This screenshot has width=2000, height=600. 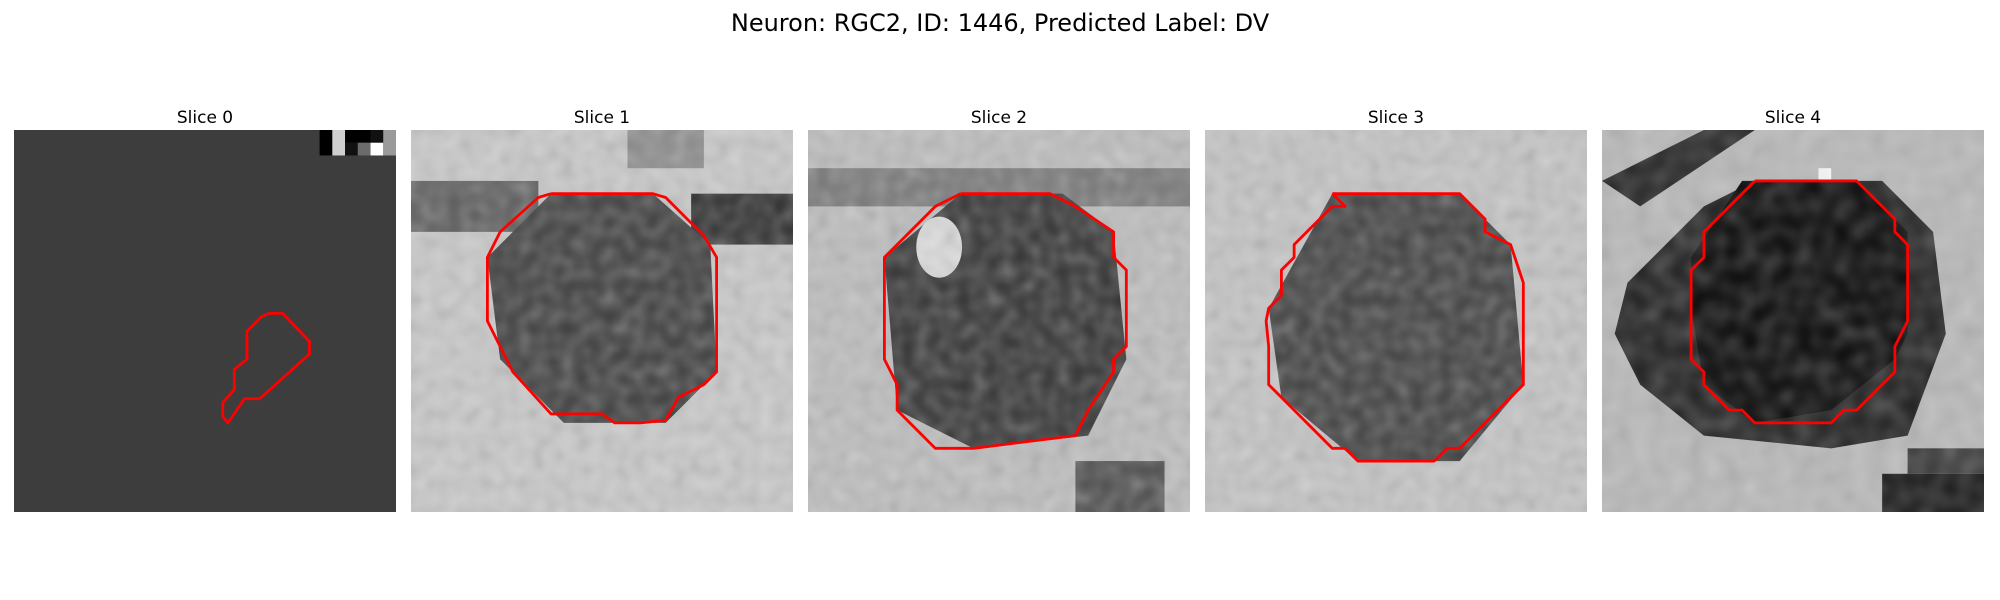 I want to click on slice-panel-0: Slice 0, so click(x=205, y=310).